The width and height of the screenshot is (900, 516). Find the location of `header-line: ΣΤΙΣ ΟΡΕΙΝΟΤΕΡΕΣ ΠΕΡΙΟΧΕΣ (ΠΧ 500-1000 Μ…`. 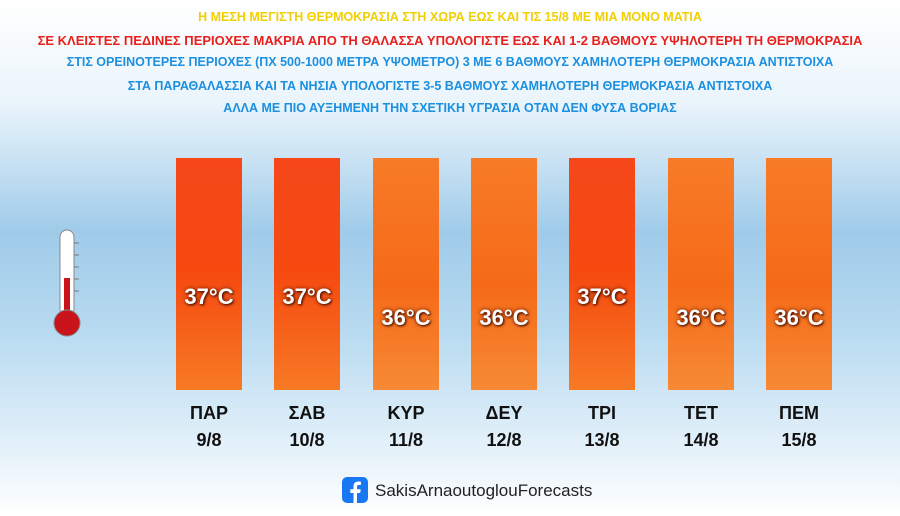

header-line: ΣΤΙΣ ΟΡΕΙΝΟΤΕΡΕΣ ΠΕΡΙΟΧΕΣ (ΠΧ 500-1000 Μ… is located at coordinates (450, 62).